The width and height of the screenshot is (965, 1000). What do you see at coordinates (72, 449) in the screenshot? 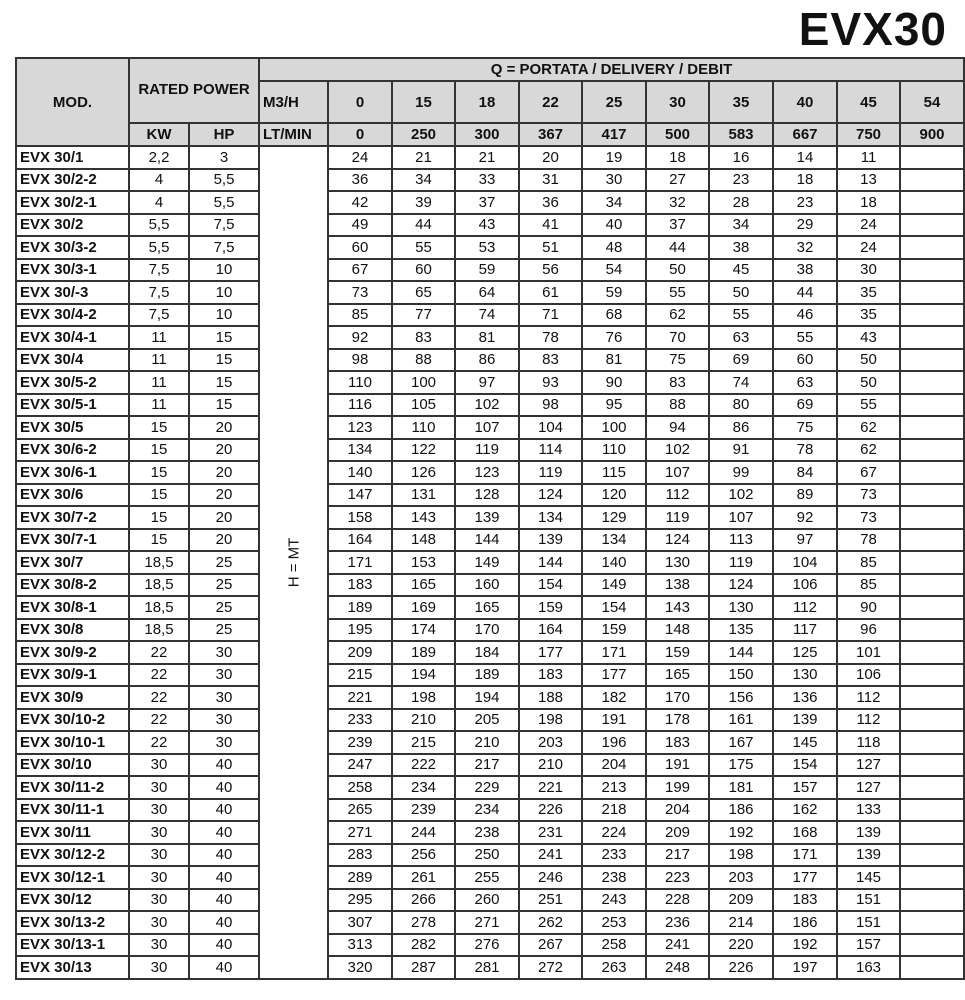
I see `model-cell: EVX 30/6-2` at bounding box center [72, 449].